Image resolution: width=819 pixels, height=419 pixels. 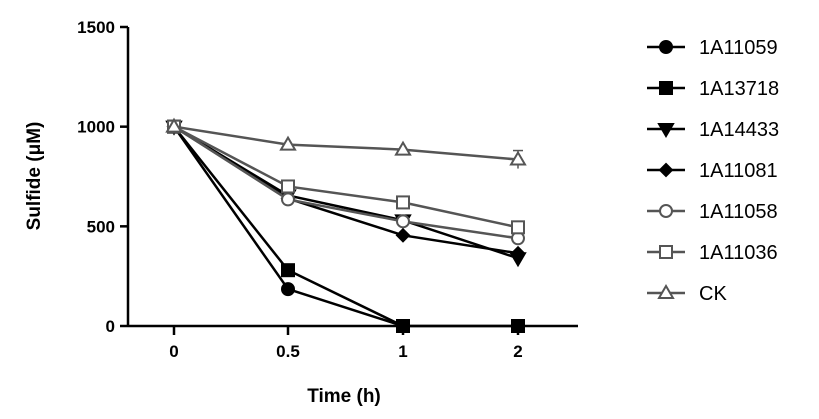 I want to click on x-tick-label: 0.5, so click(x=288, y=351).